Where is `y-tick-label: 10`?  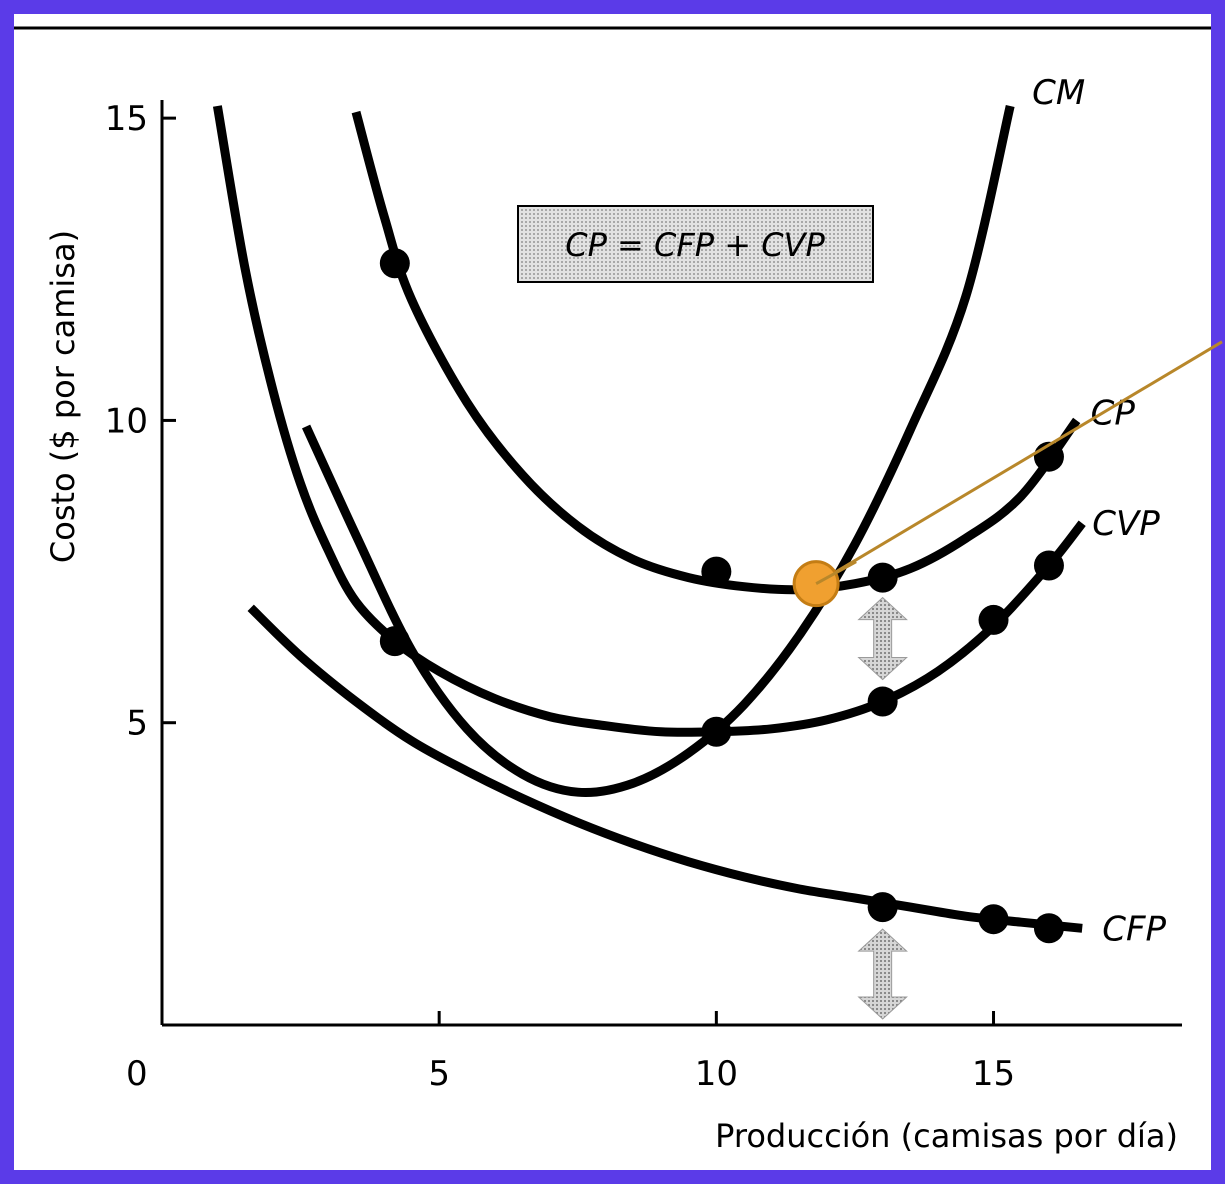 y-tick-label: 10 is located at coordinates (126, 421).